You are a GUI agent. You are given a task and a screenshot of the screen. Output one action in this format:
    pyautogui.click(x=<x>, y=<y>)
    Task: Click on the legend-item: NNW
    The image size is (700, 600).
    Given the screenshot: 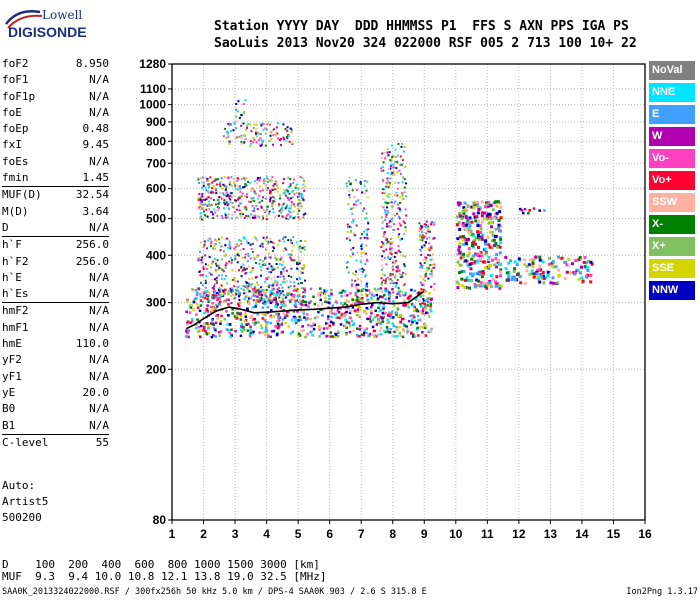 What is the action you would take?
    pyautogui.click(x=672, y=290)
    